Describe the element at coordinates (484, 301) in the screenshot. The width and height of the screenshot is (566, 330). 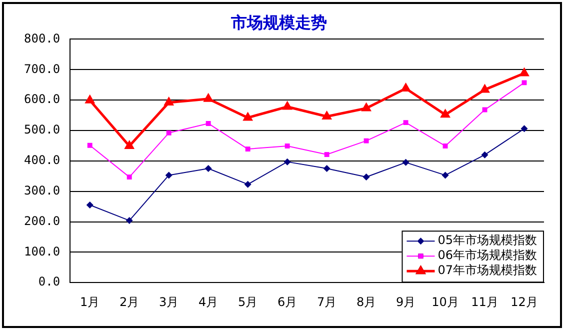
I see `x-tick-label: 11月` at that location.